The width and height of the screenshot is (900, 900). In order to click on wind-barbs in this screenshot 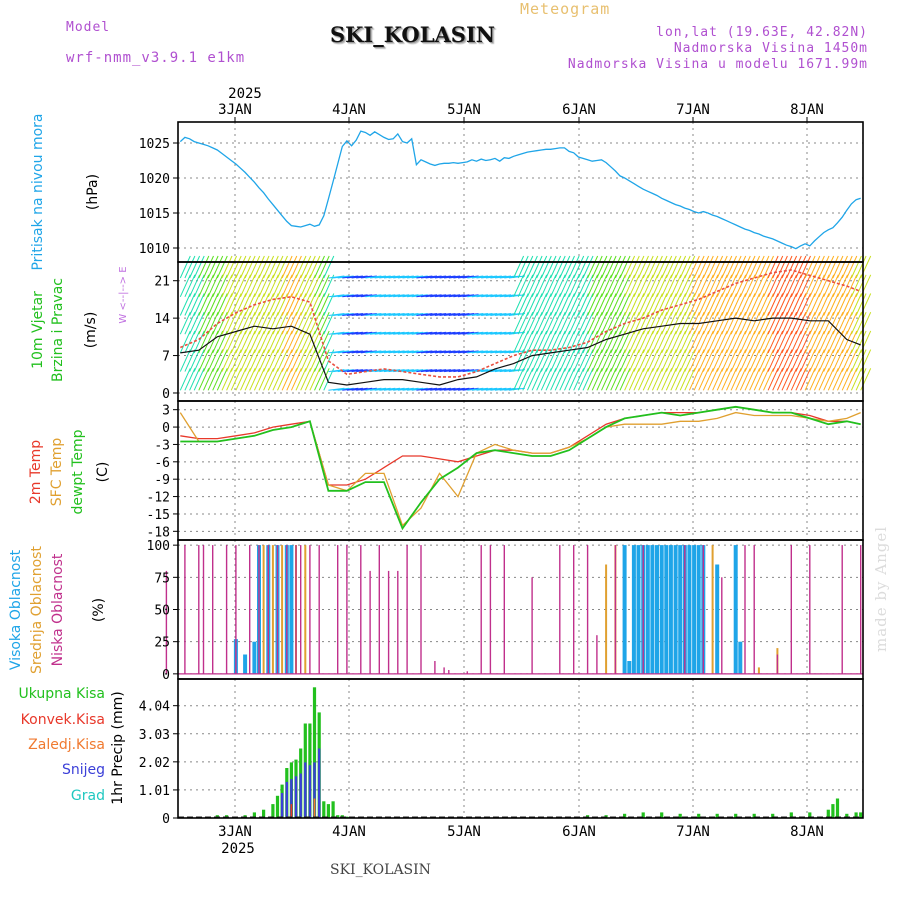, I will do `click(525, 323)`.